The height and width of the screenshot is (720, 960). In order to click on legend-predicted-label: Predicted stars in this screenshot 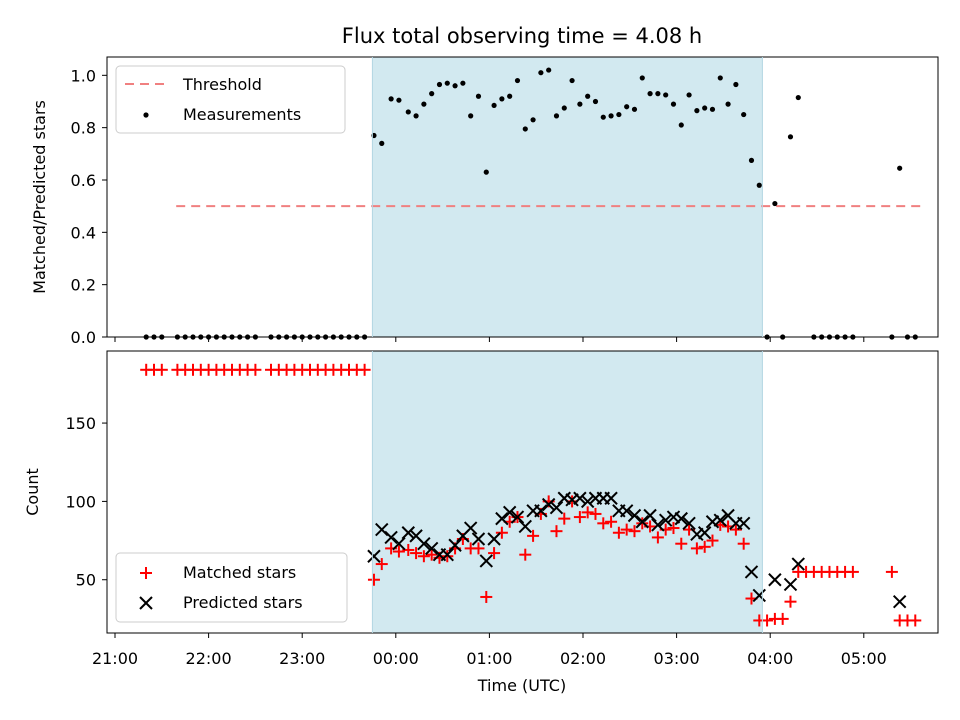, I will do `click(243, 602)`.